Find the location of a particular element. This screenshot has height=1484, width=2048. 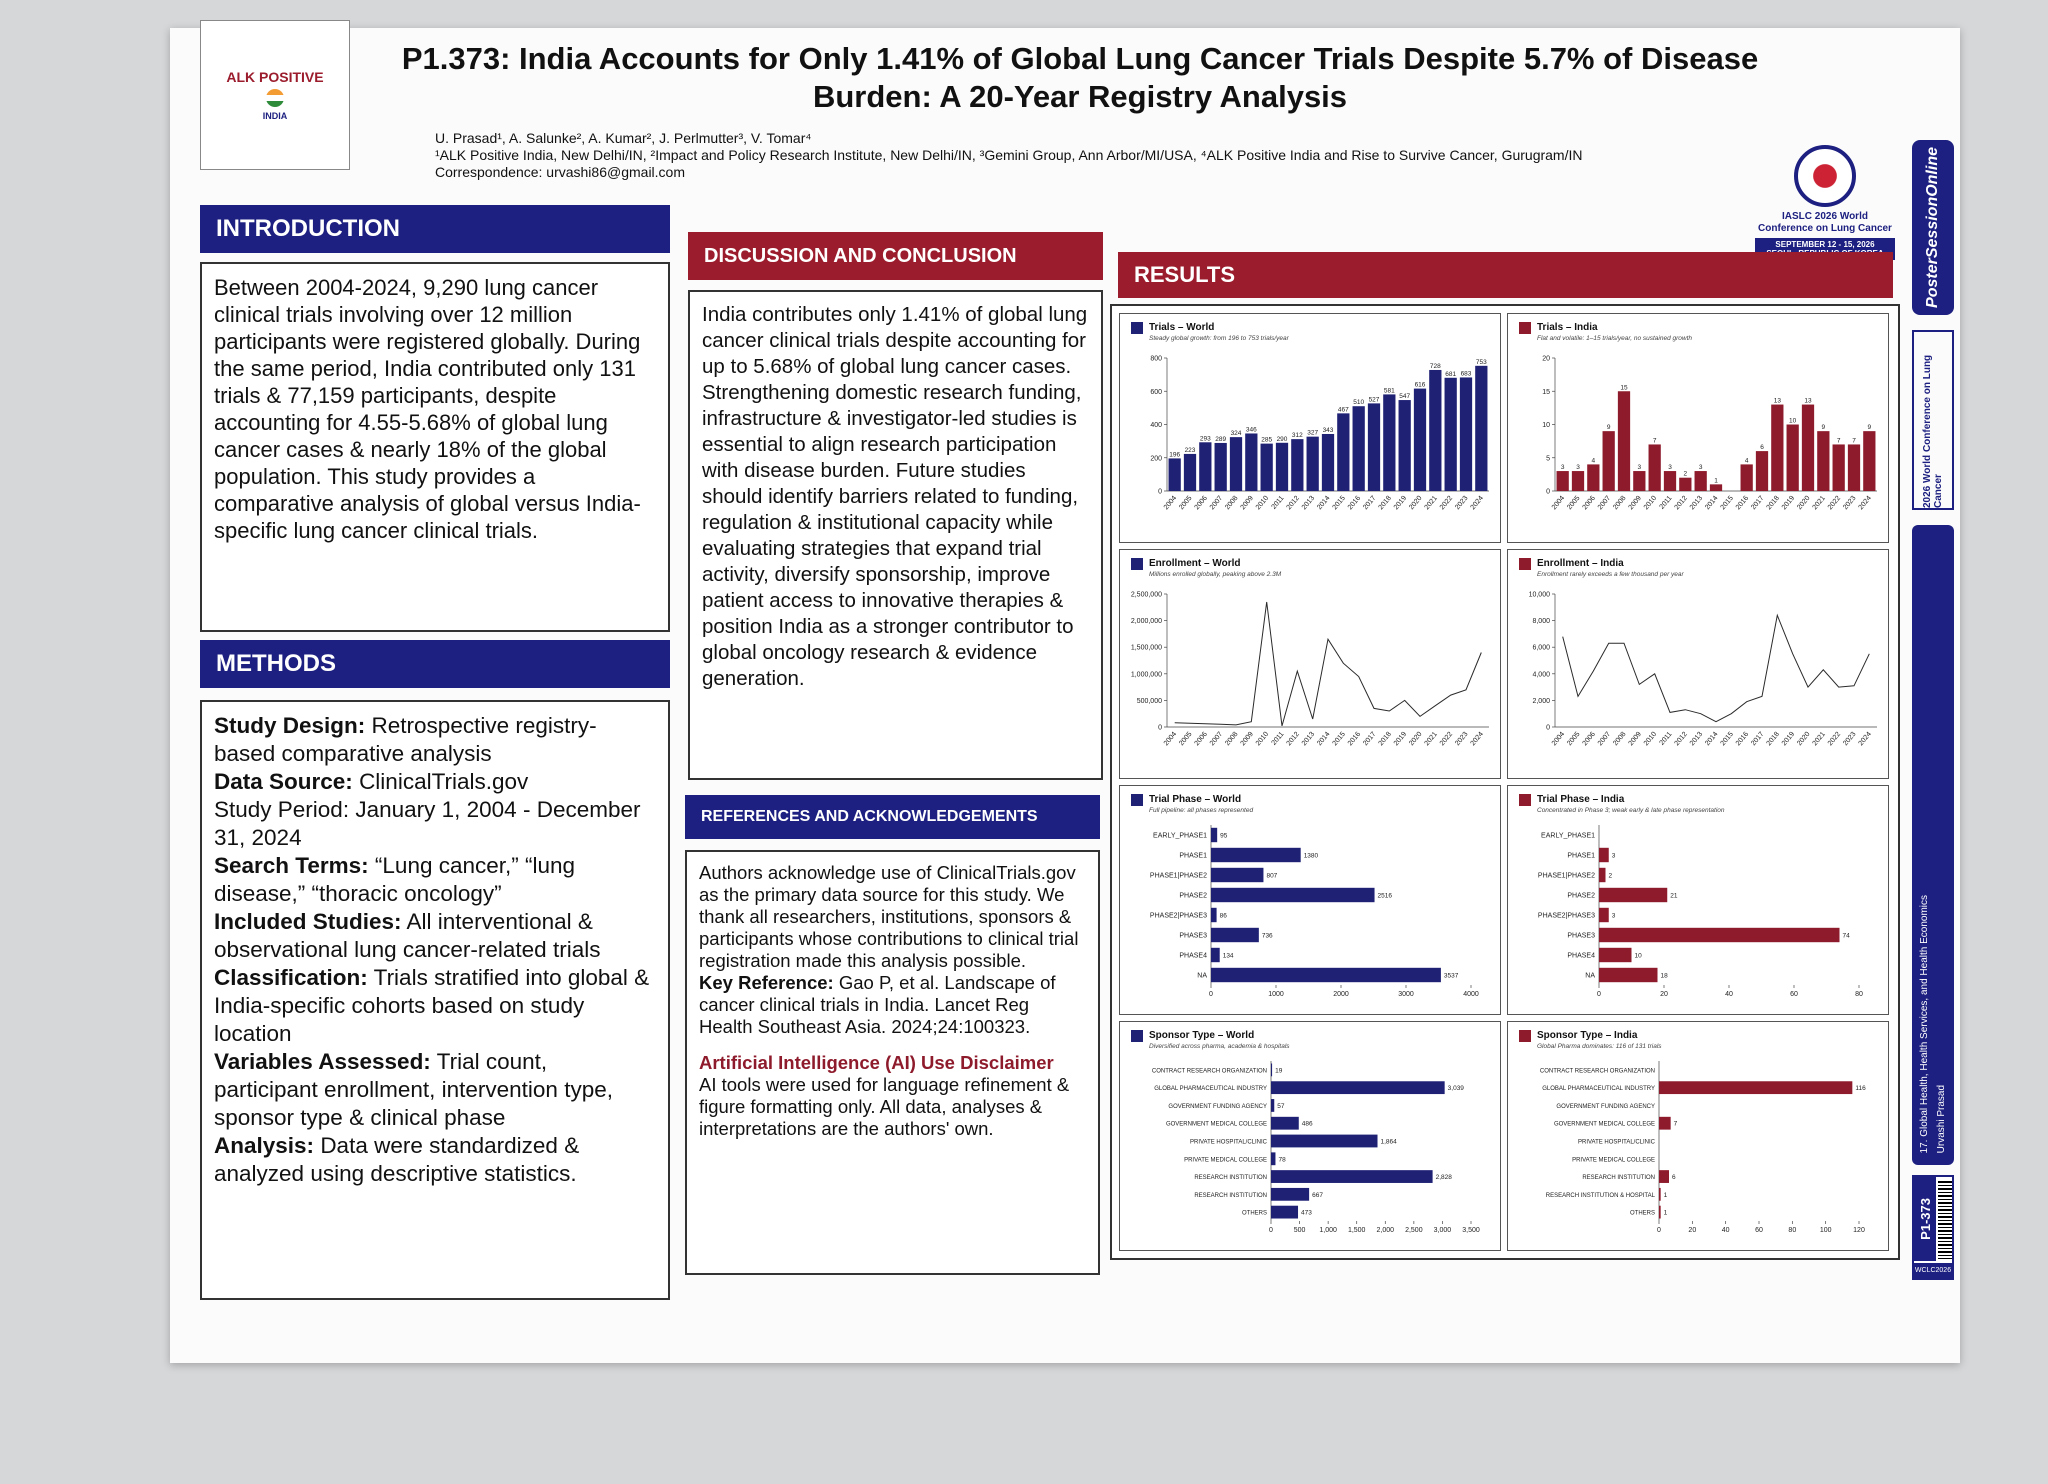

data-label: 289 is located at coordinates (1220, 439).